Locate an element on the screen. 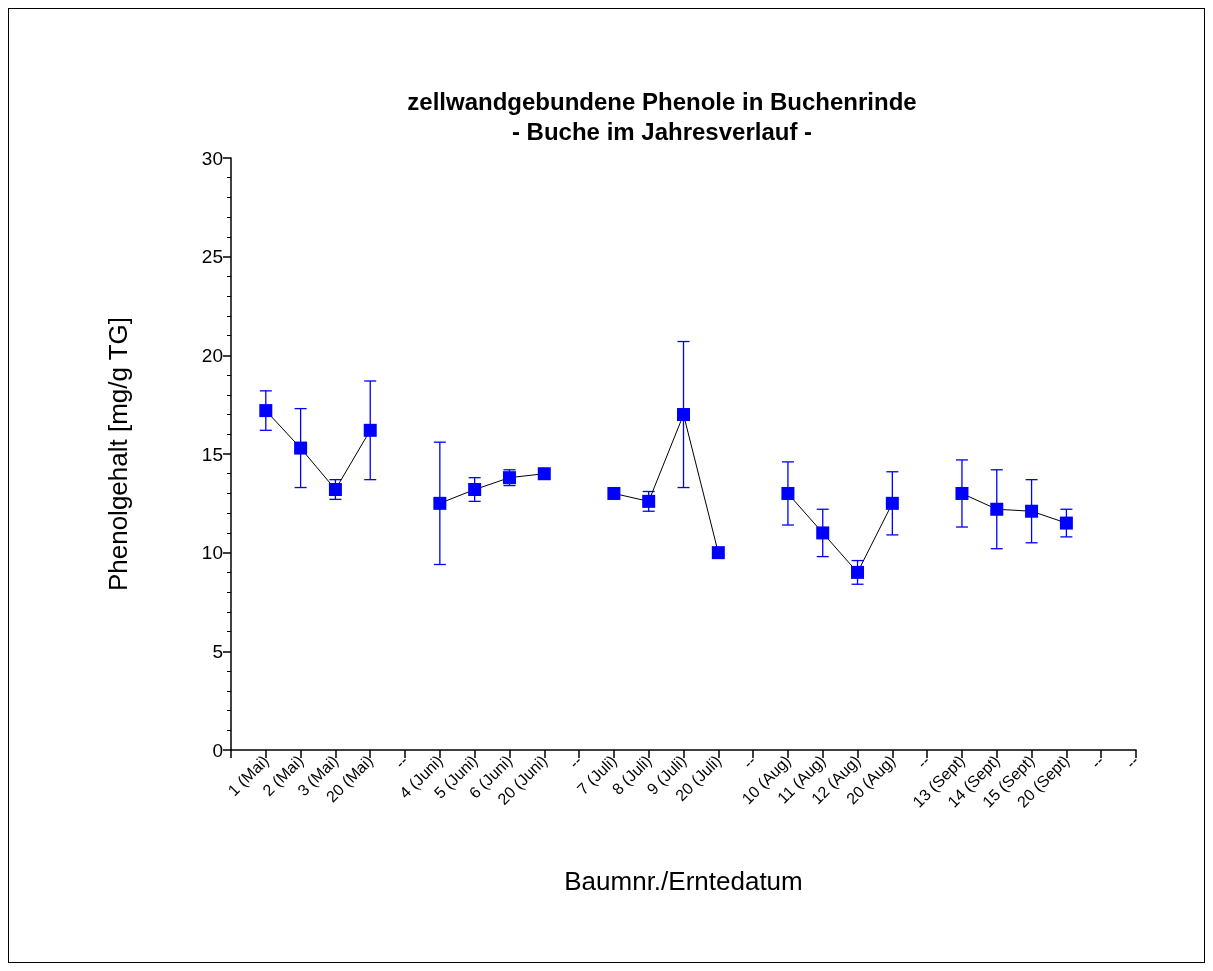 This screenshot has width=1213, height=971. y-tick-label: 5 is located at coordinates (217, 651).